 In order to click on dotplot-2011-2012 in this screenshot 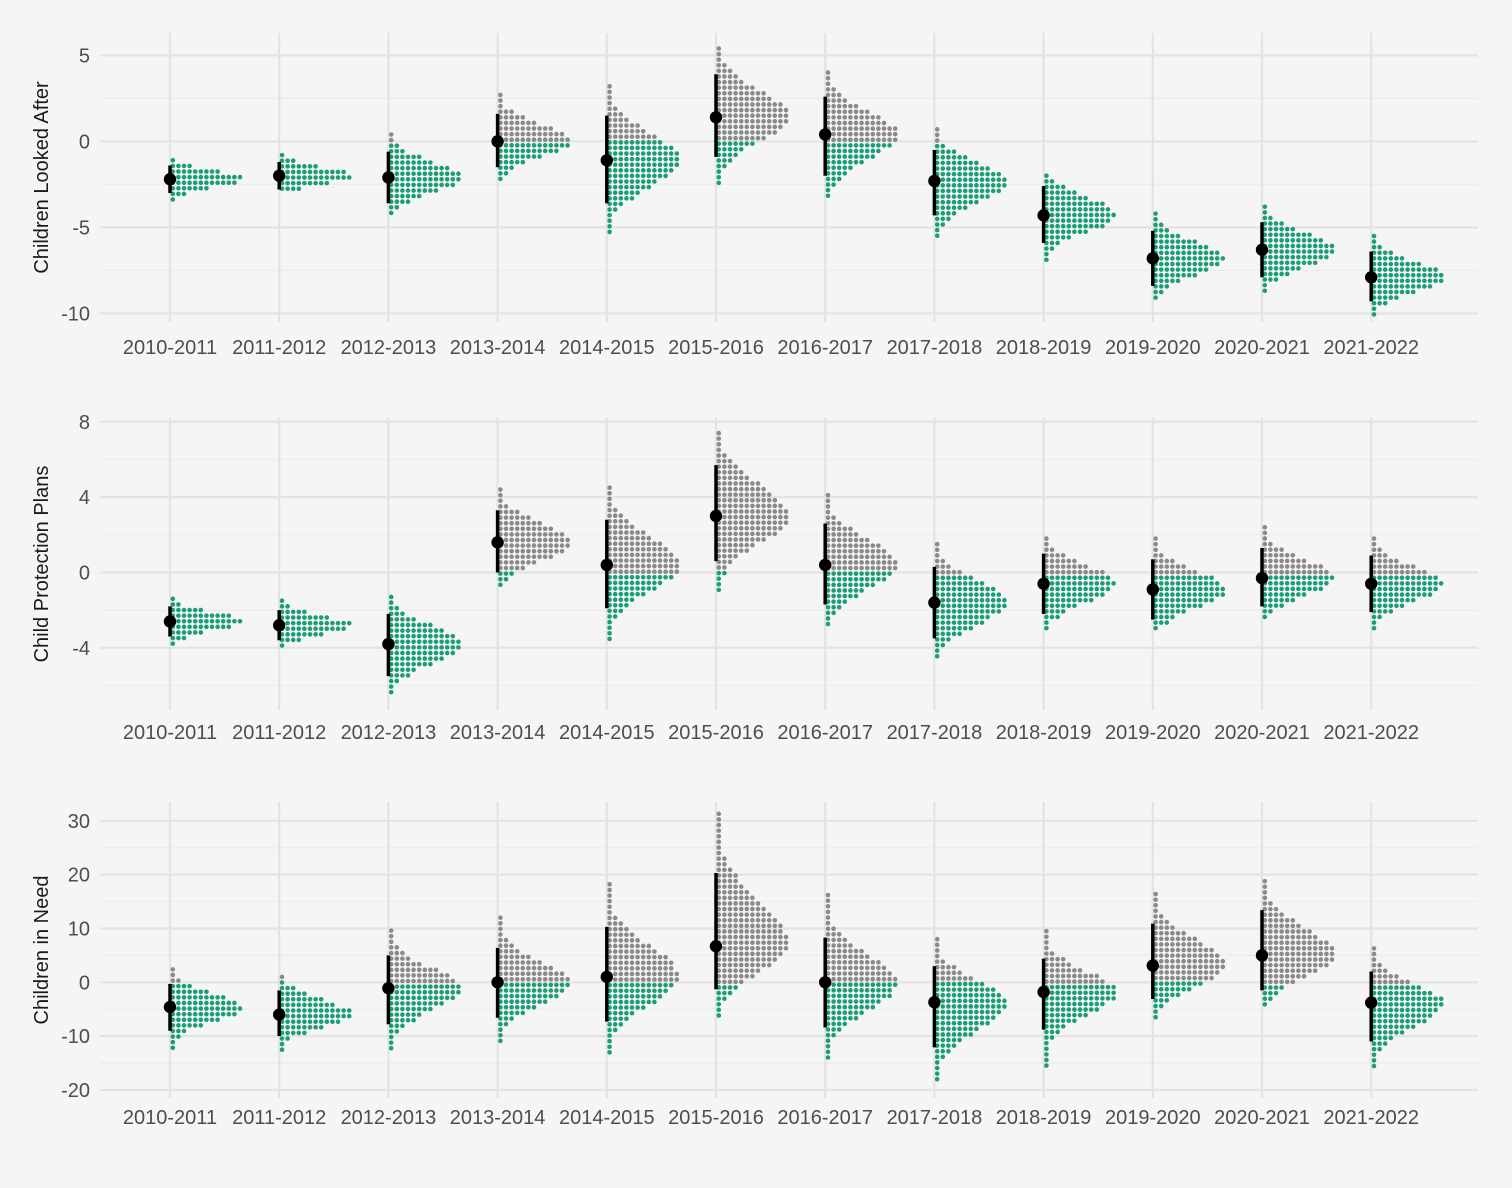, I will do `click(315, 1013)`.